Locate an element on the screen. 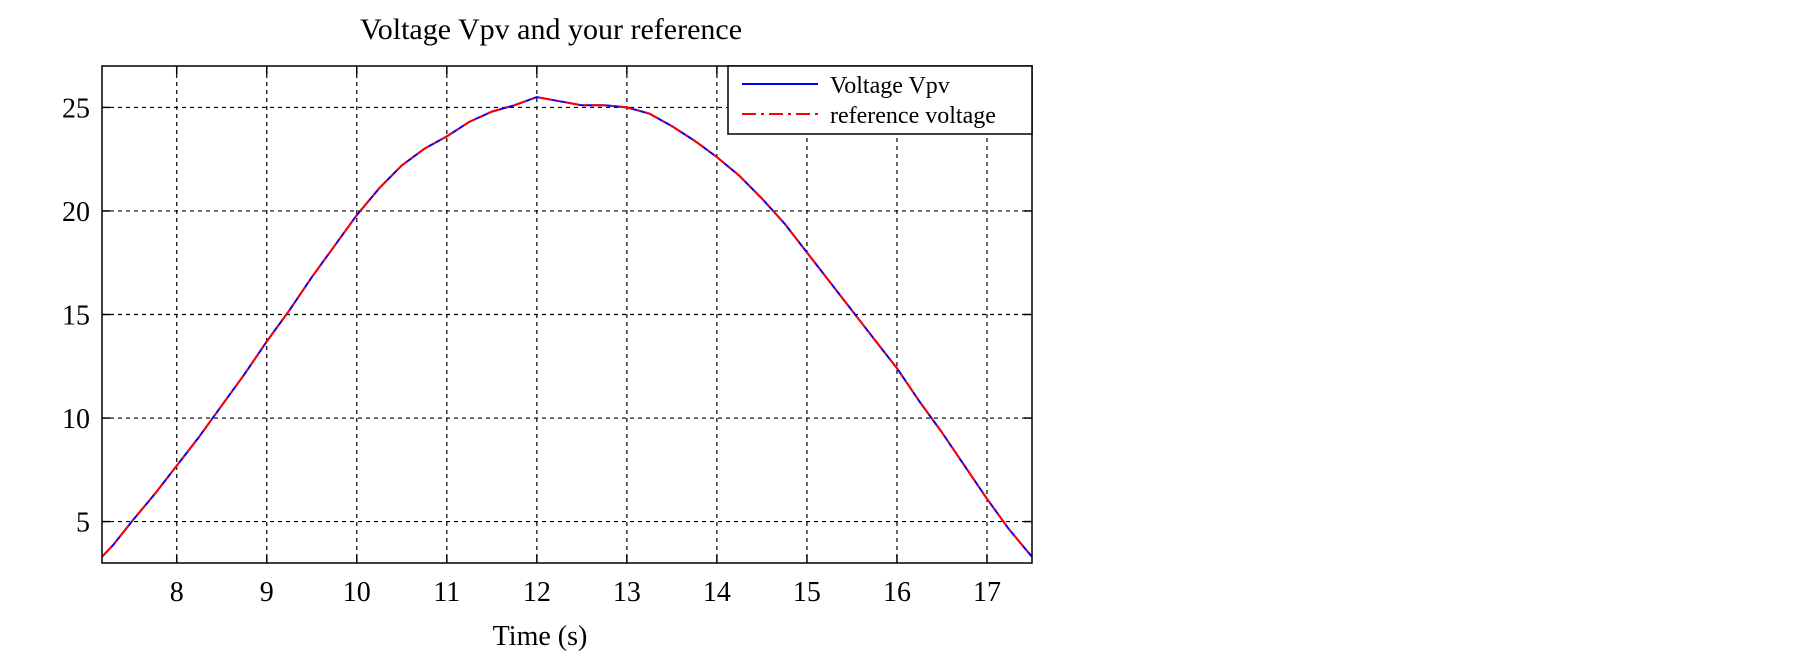 The image size is (1805, 661). x-tick-label: 8 is located at coordinates (177, 592).